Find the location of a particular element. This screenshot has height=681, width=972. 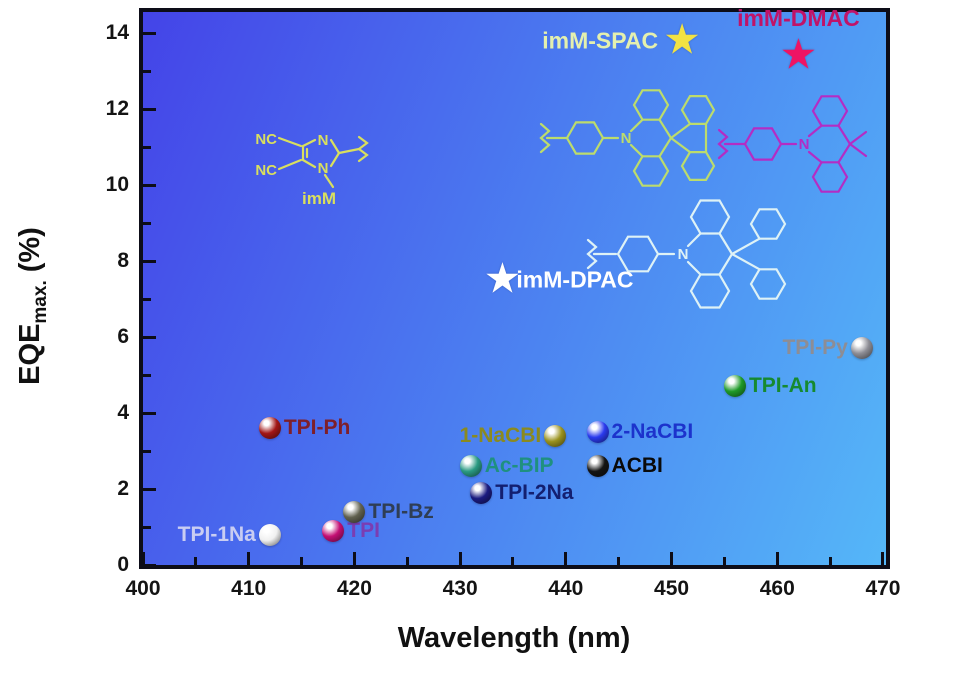

point-label: 2-NaCBI is located at coordinates (652, 431).